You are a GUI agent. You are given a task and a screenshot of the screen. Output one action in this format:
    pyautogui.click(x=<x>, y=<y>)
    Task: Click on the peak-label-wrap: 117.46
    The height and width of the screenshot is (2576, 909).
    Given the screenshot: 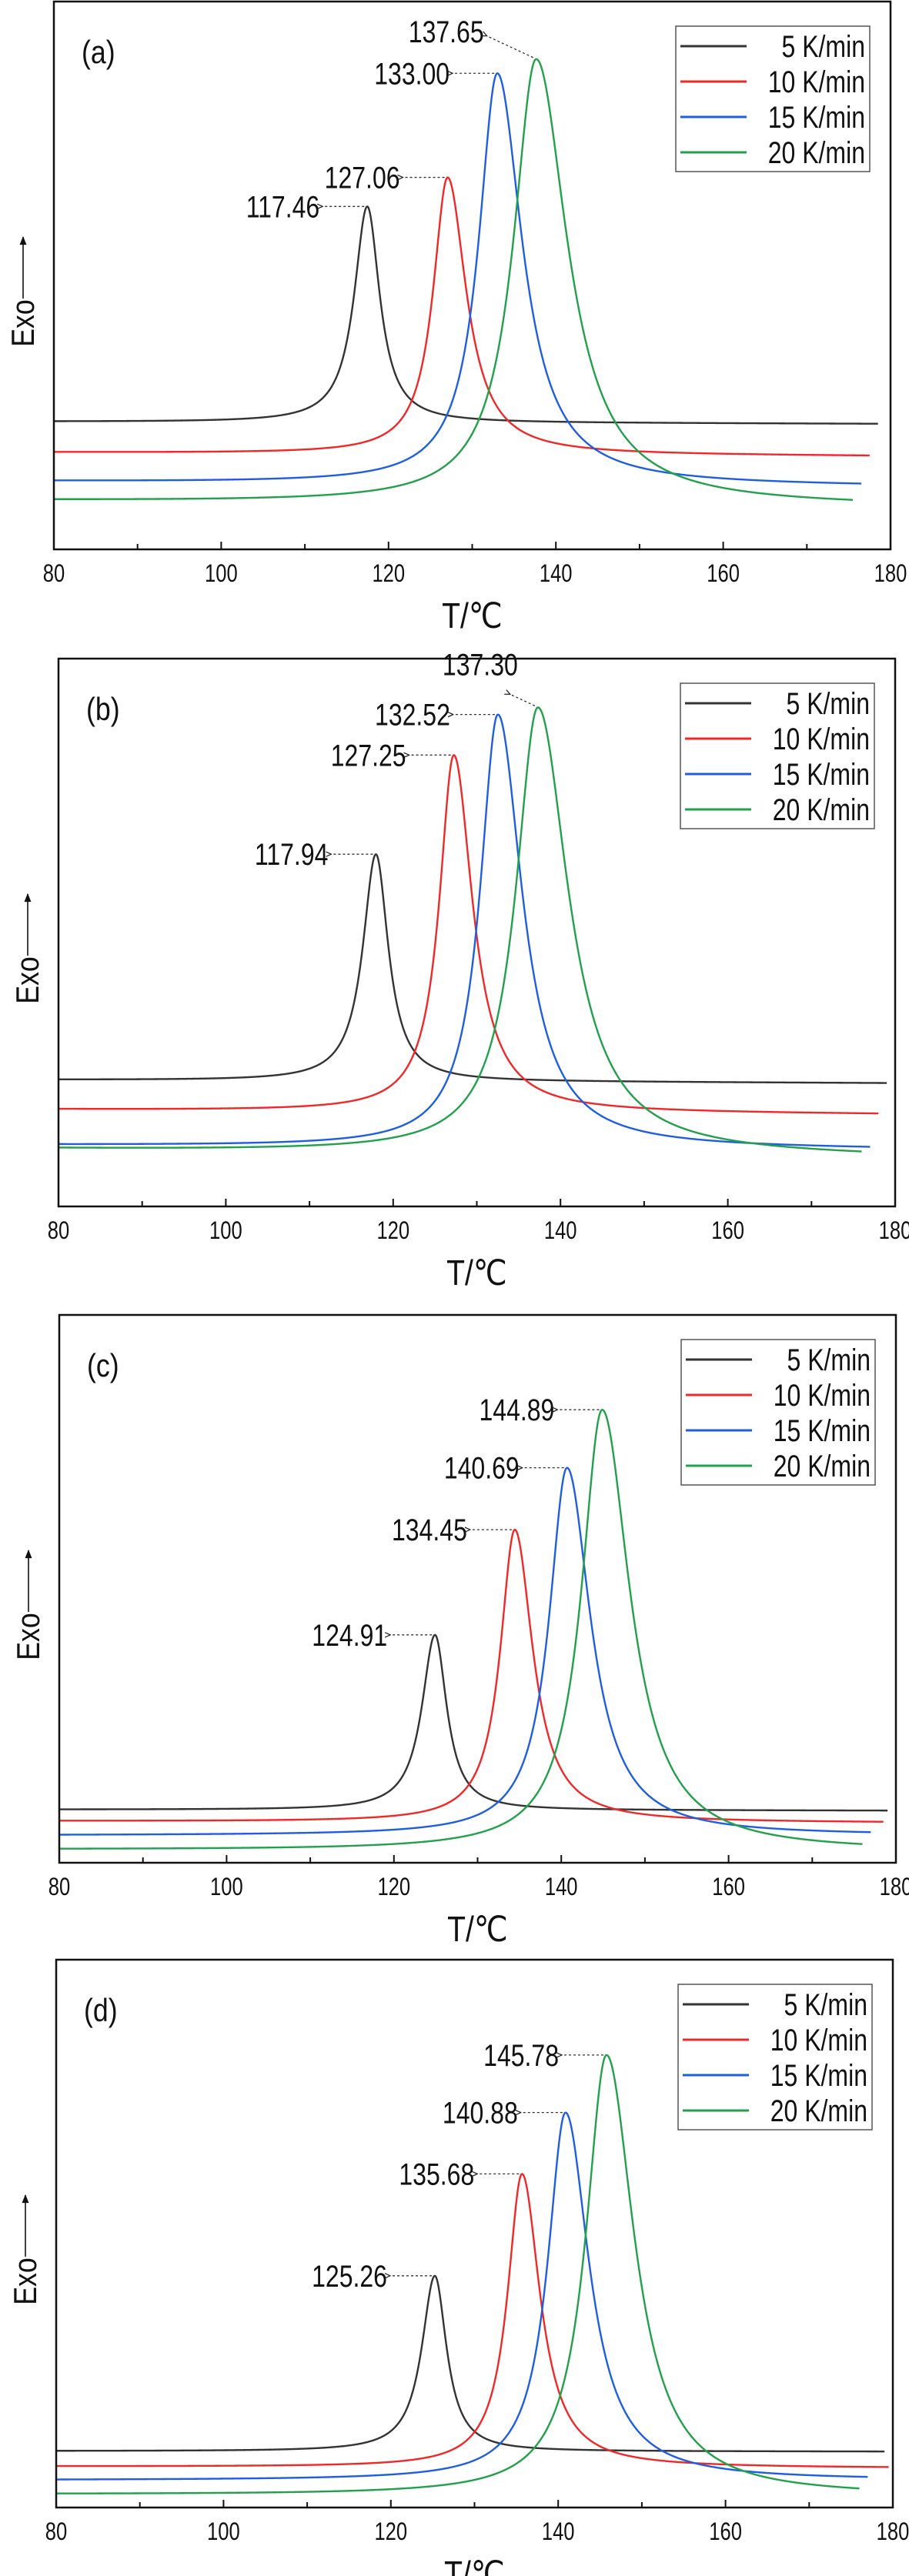 What is the action you would take?
    pyautogui.click(x=282, y=207)
    